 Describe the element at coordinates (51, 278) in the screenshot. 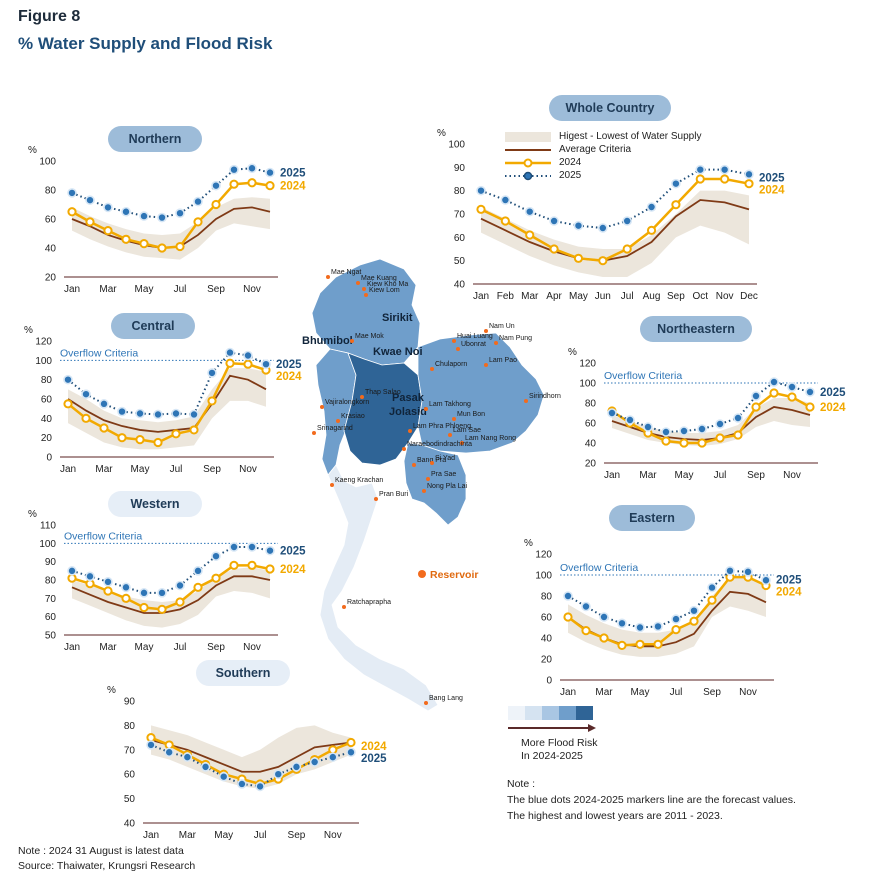

I see `y-tick-label: 20` at that location.